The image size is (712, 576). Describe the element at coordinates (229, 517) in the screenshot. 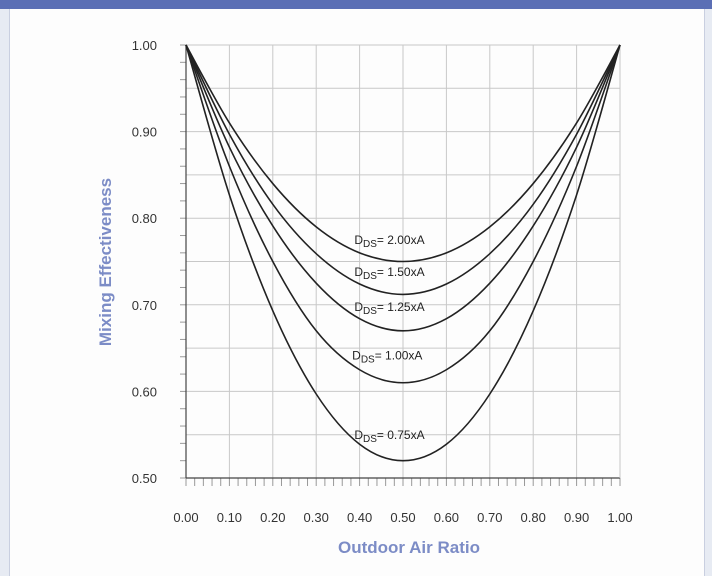

I see `x-tick-label: 0.10` at that location.